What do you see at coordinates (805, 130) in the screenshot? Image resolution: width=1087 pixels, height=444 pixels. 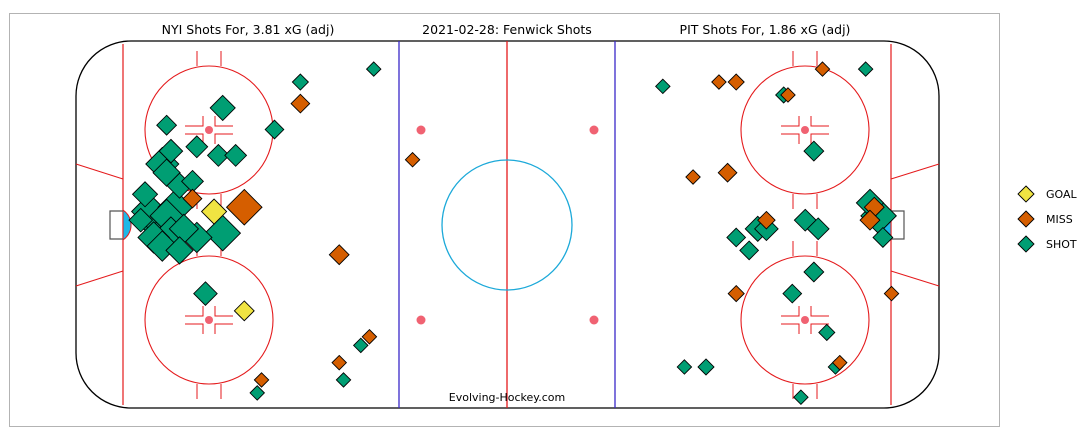 I see `right-top-faceoff-circle` at bounding box center [805, 130].